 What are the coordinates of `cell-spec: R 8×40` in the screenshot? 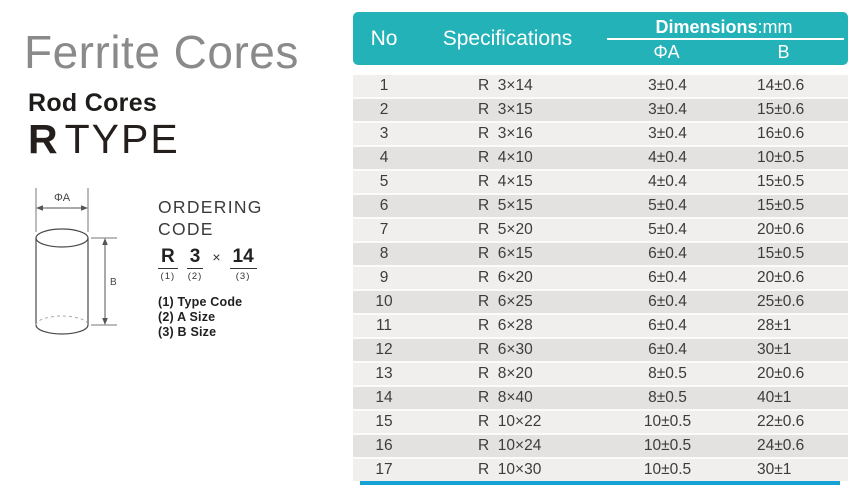 It's located at (505, 397).